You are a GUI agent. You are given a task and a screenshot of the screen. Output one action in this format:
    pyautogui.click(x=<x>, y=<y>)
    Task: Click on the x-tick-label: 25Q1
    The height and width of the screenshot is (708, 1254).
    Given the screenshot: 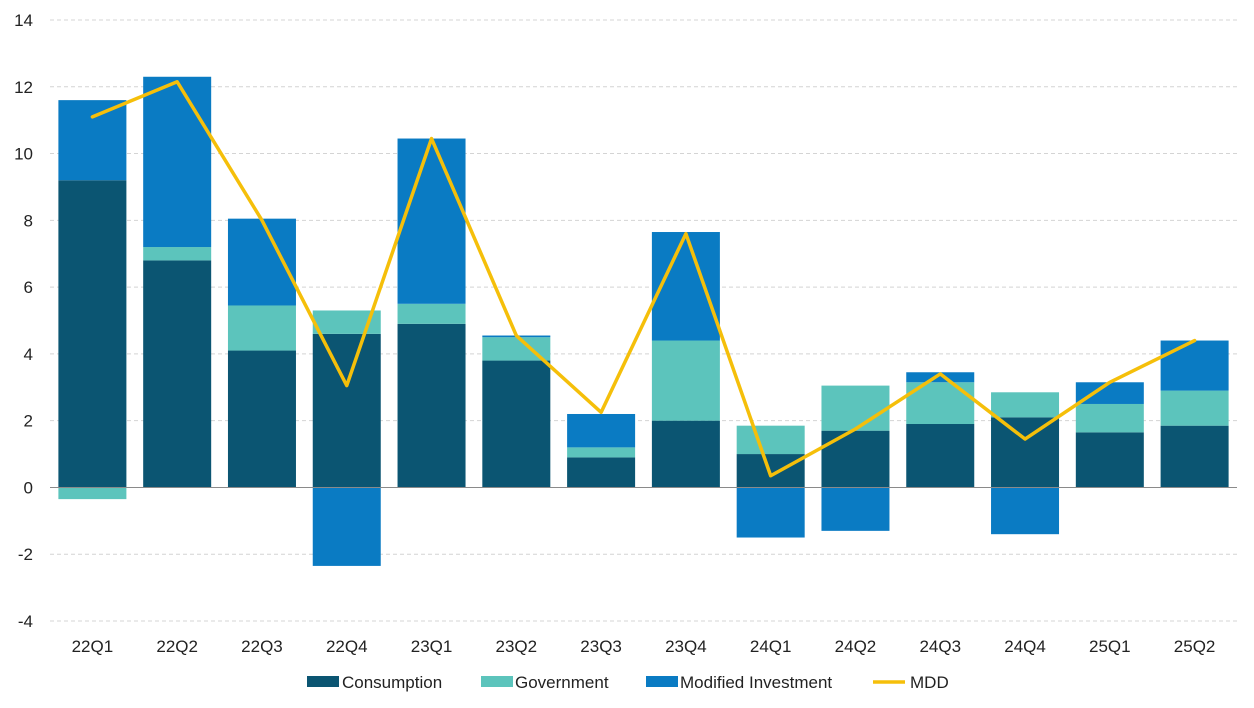 What is the action you would take?
    pyautogui.click(x=1110, y=646)
    